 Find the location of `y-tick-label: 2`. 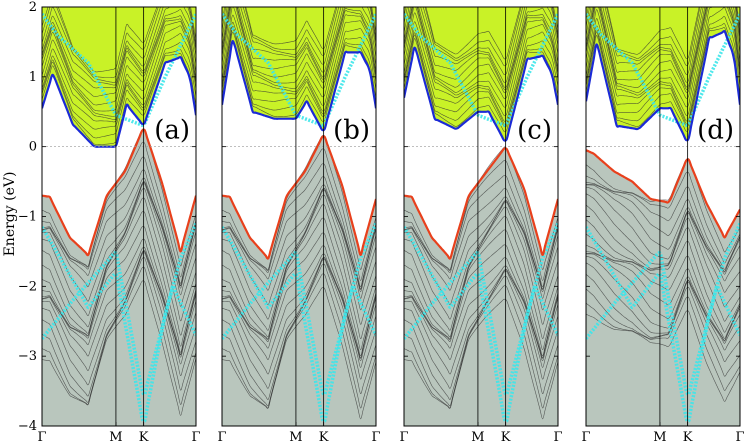

y-tick-label: 2 is located at coordinates (33, 7).